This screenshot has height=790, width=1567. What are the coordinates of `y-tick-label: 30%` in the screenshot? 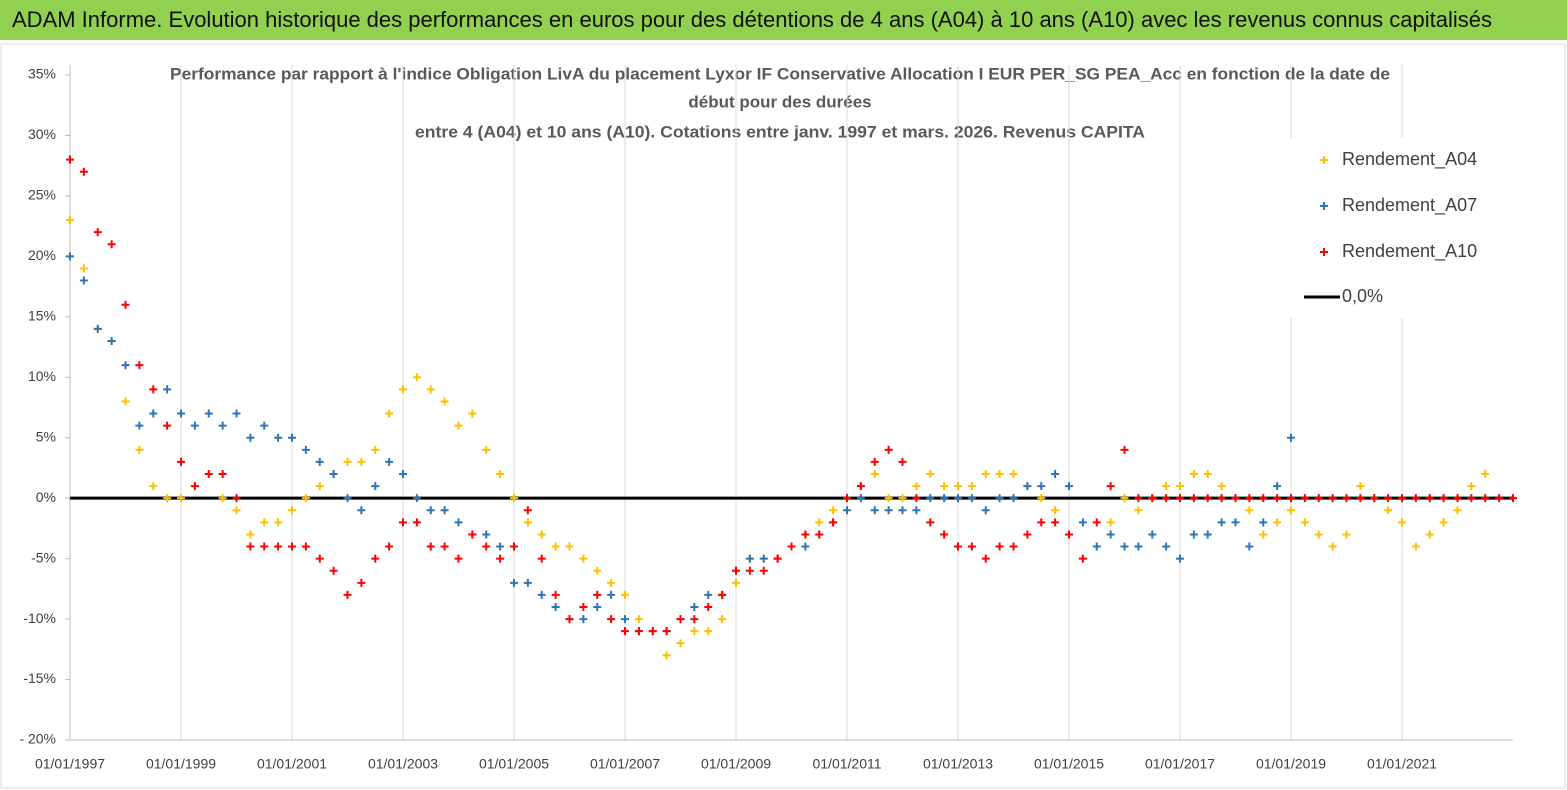 It's located at (42, 134).